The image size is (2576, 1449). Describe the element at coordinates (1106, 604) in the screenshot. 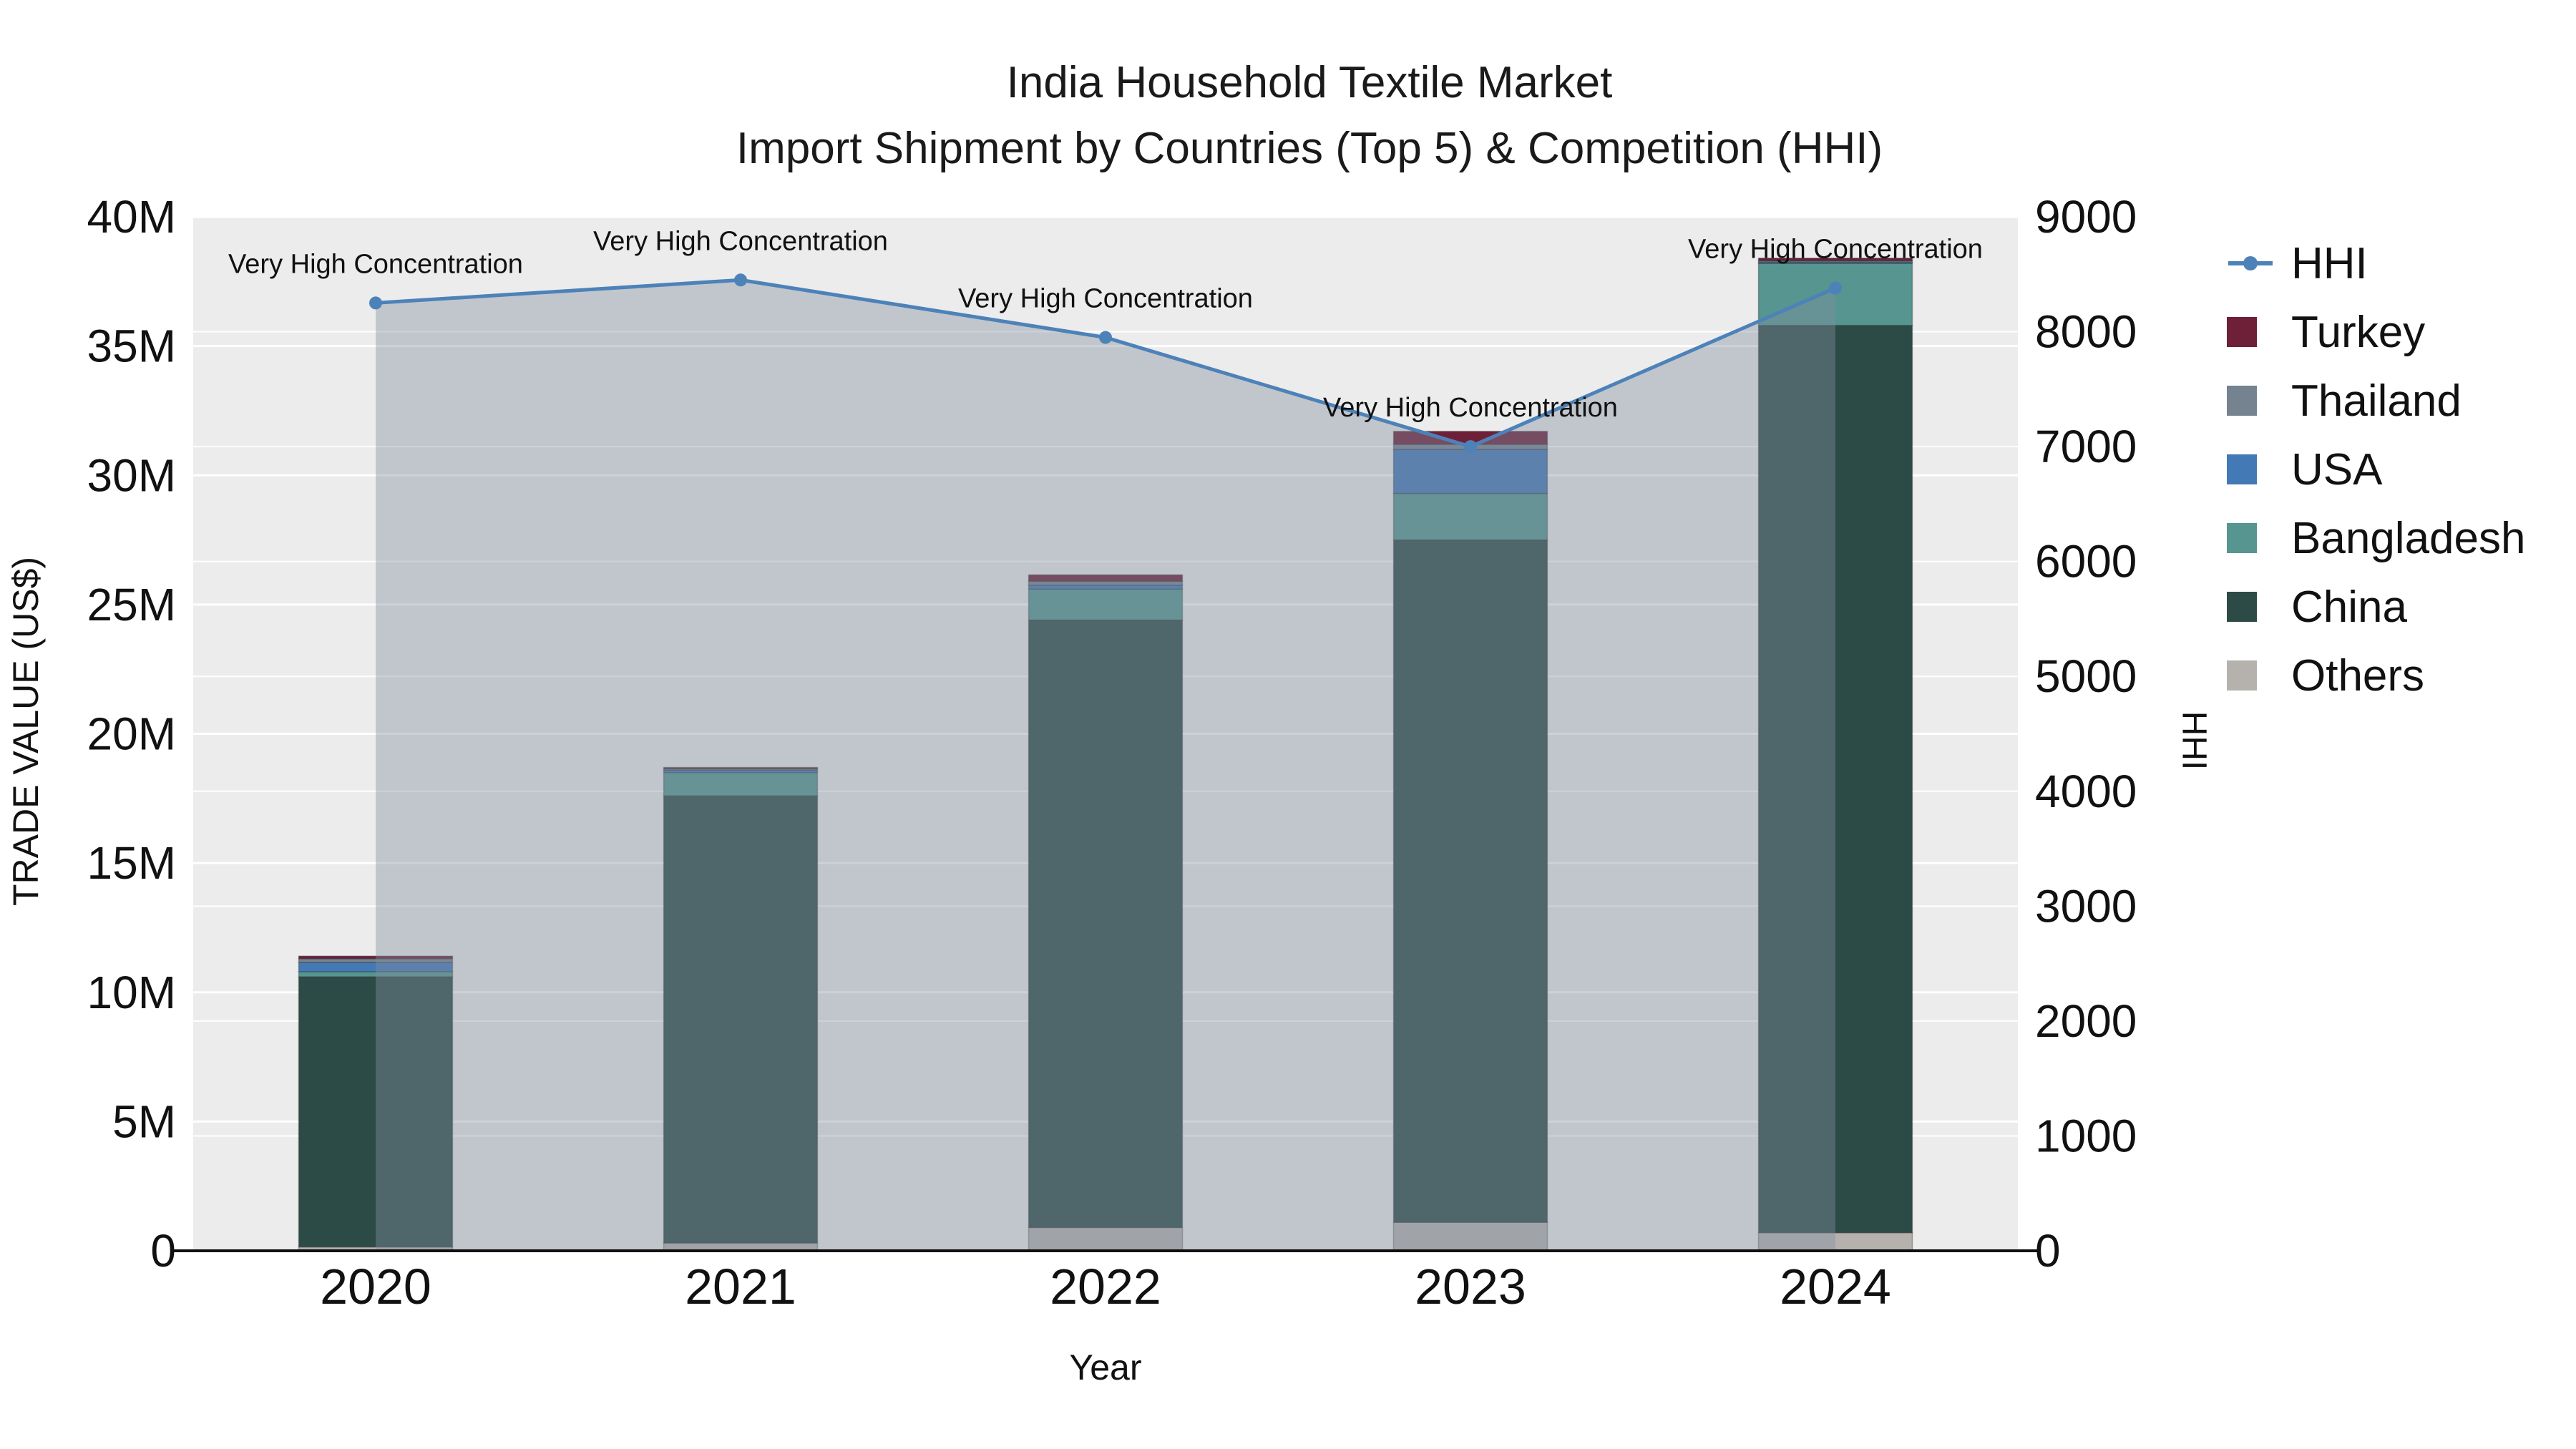

I see `bar-segment-bangladesh-2022` at that location.